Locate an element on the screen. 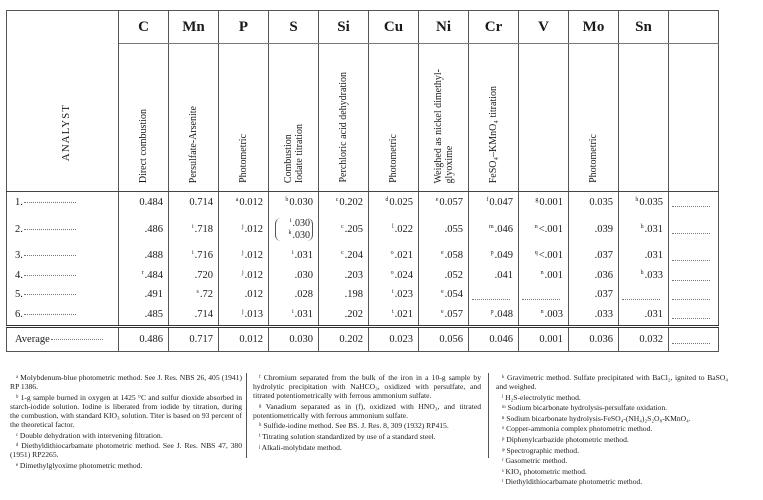  value: .031 is located at coordinates (303, 314).